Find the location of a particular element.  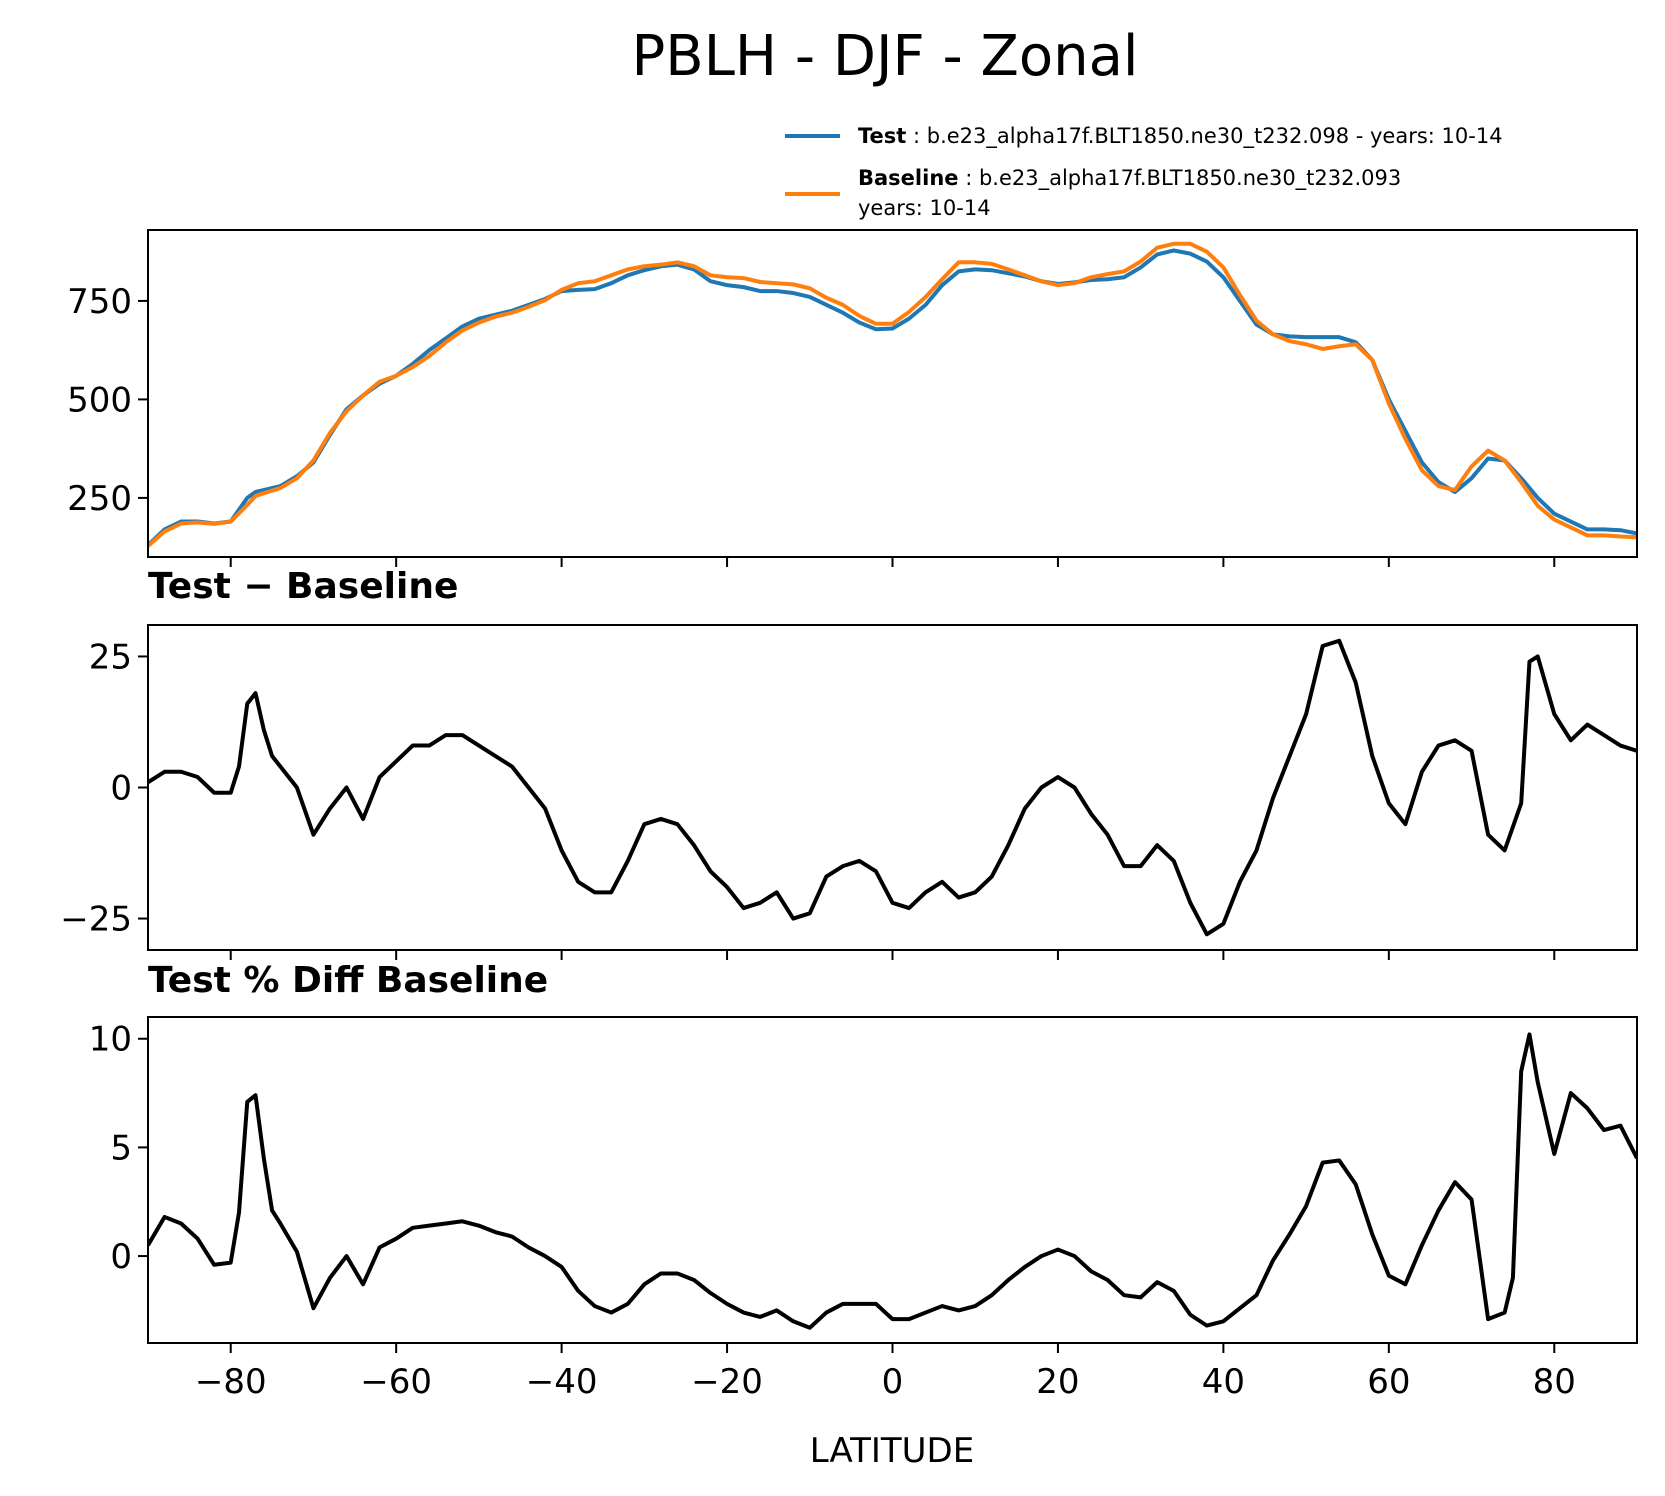

x-tick-label-4: 0 is located at coordinates (893, 1382).